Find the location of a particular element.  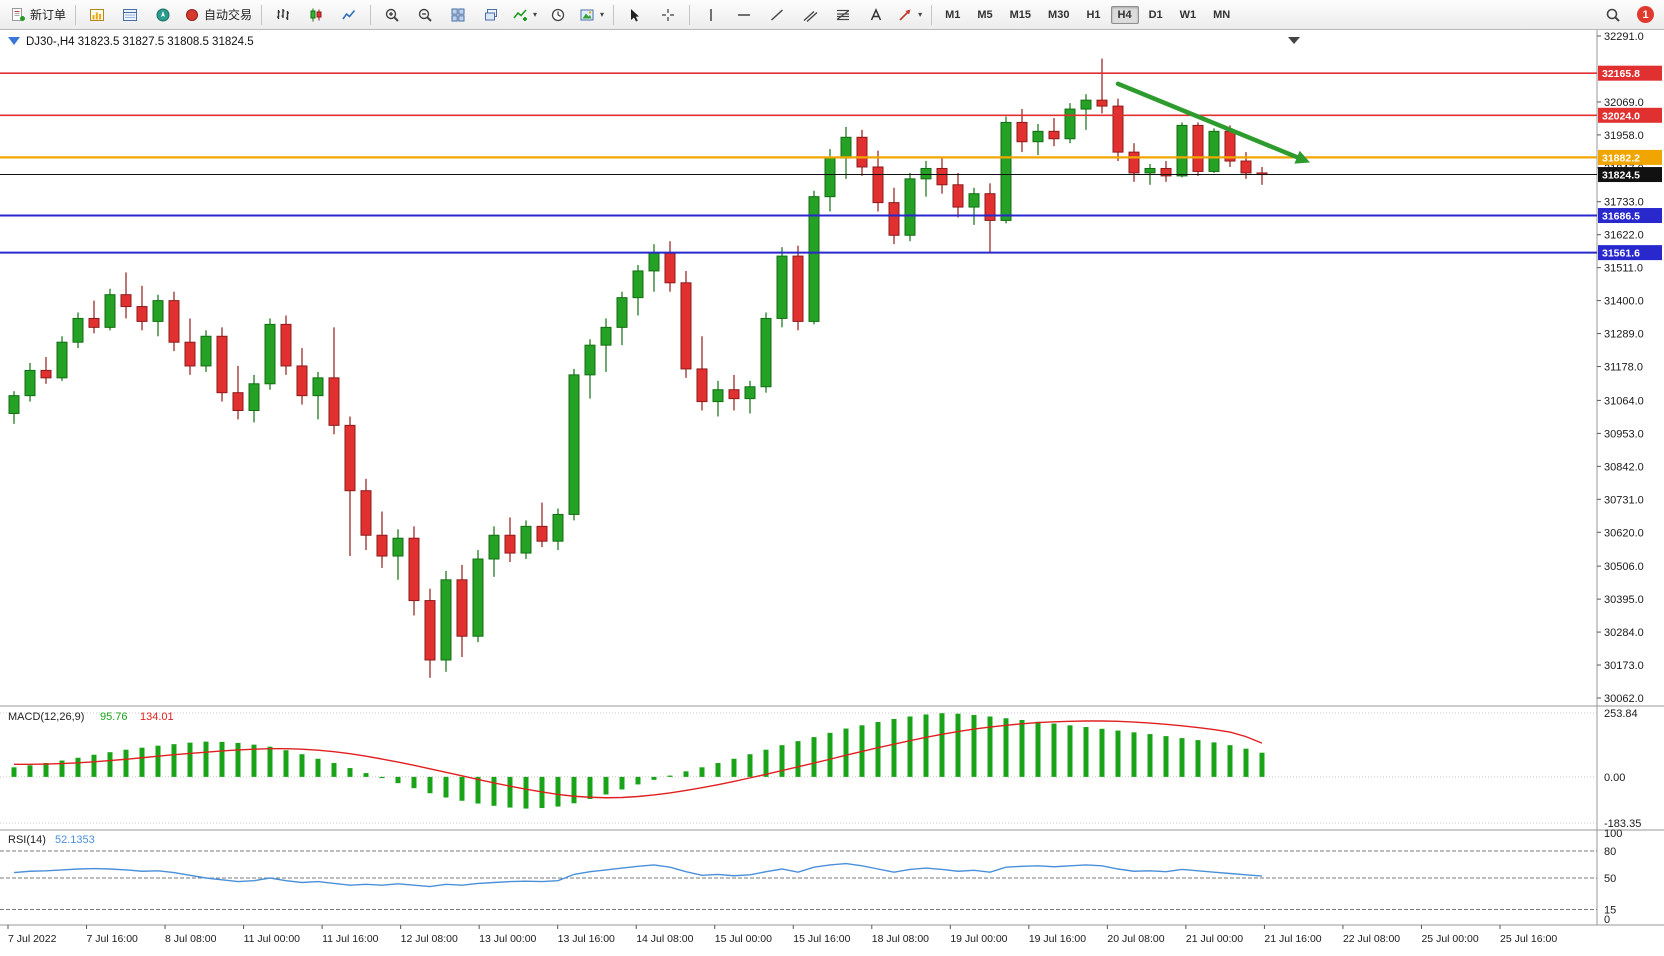

bar-chart-icon is located at coordinates (283, 15).